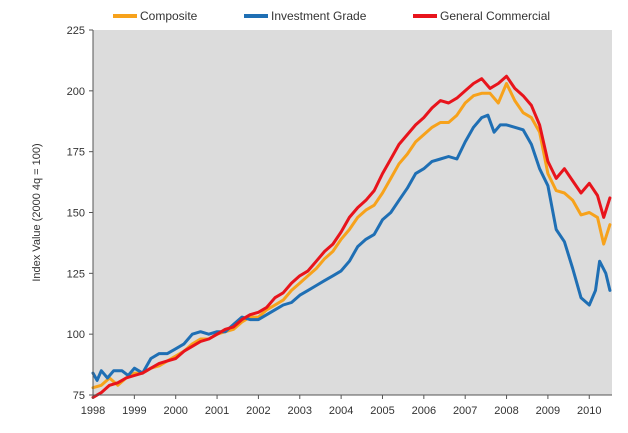 The image size is (628, 433). Describe the element at coordinates (382, 411) in the screenshot. I see `x-tick-label: 2005` at that location.